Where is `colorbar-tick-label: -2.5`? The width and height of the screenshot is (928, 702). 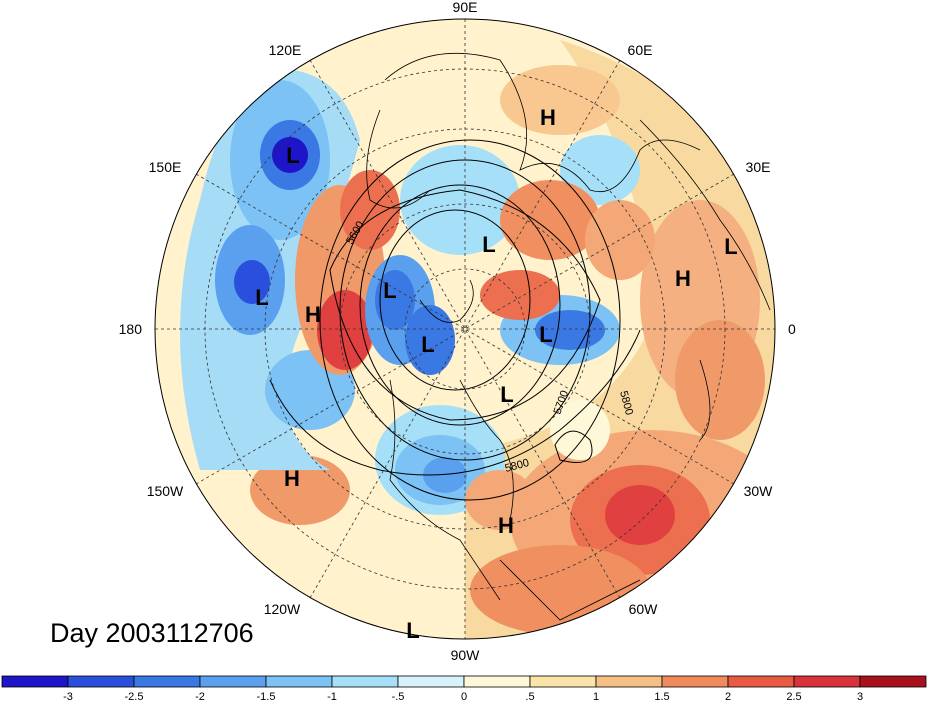 colorbar-tick-label: -2.5 is located at coordinates (134, 696).